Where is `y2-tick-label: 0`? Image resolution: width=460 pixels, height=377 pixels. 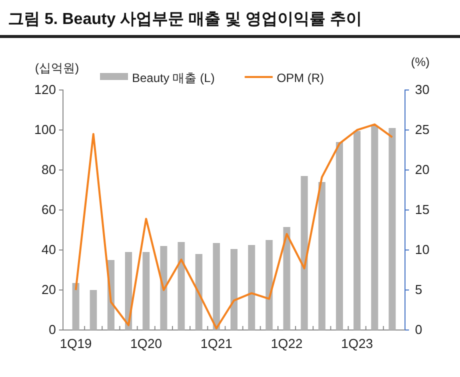 y2-tick-label: 0 is located at coordinates (418, 330).